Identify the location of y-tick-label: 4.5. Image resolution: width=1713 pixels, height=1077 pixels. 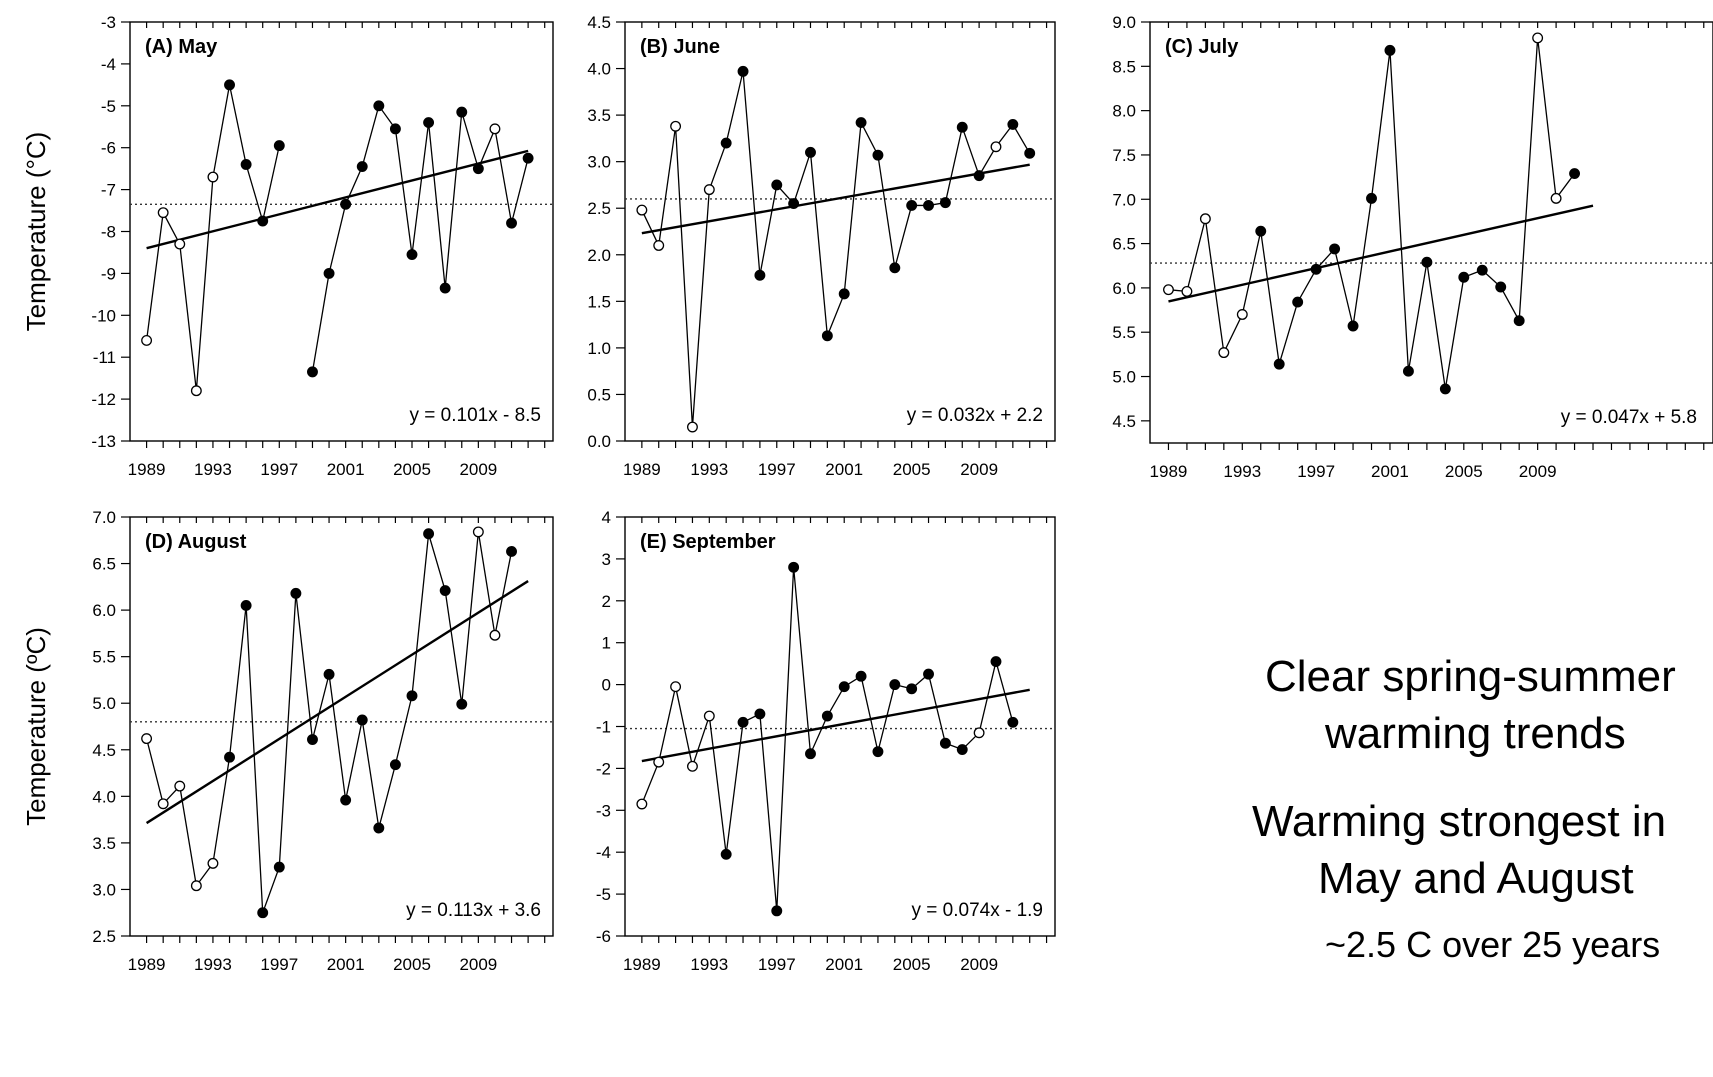
(104, 750).